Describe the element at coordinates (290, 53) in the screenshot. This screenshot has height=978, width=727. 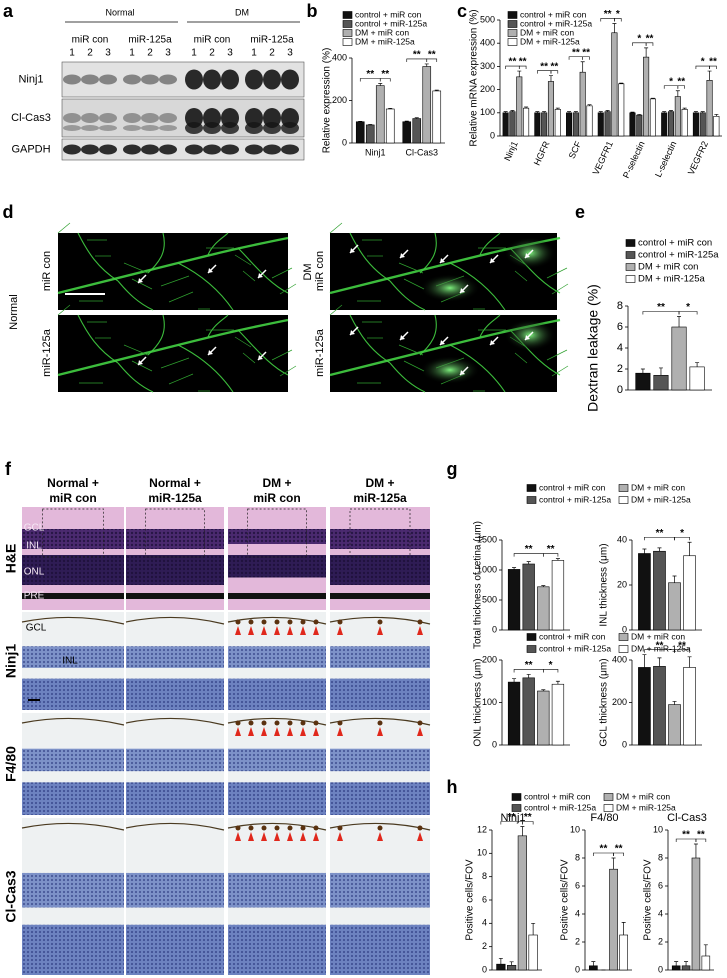
I see `lane-label: 3` at that location.